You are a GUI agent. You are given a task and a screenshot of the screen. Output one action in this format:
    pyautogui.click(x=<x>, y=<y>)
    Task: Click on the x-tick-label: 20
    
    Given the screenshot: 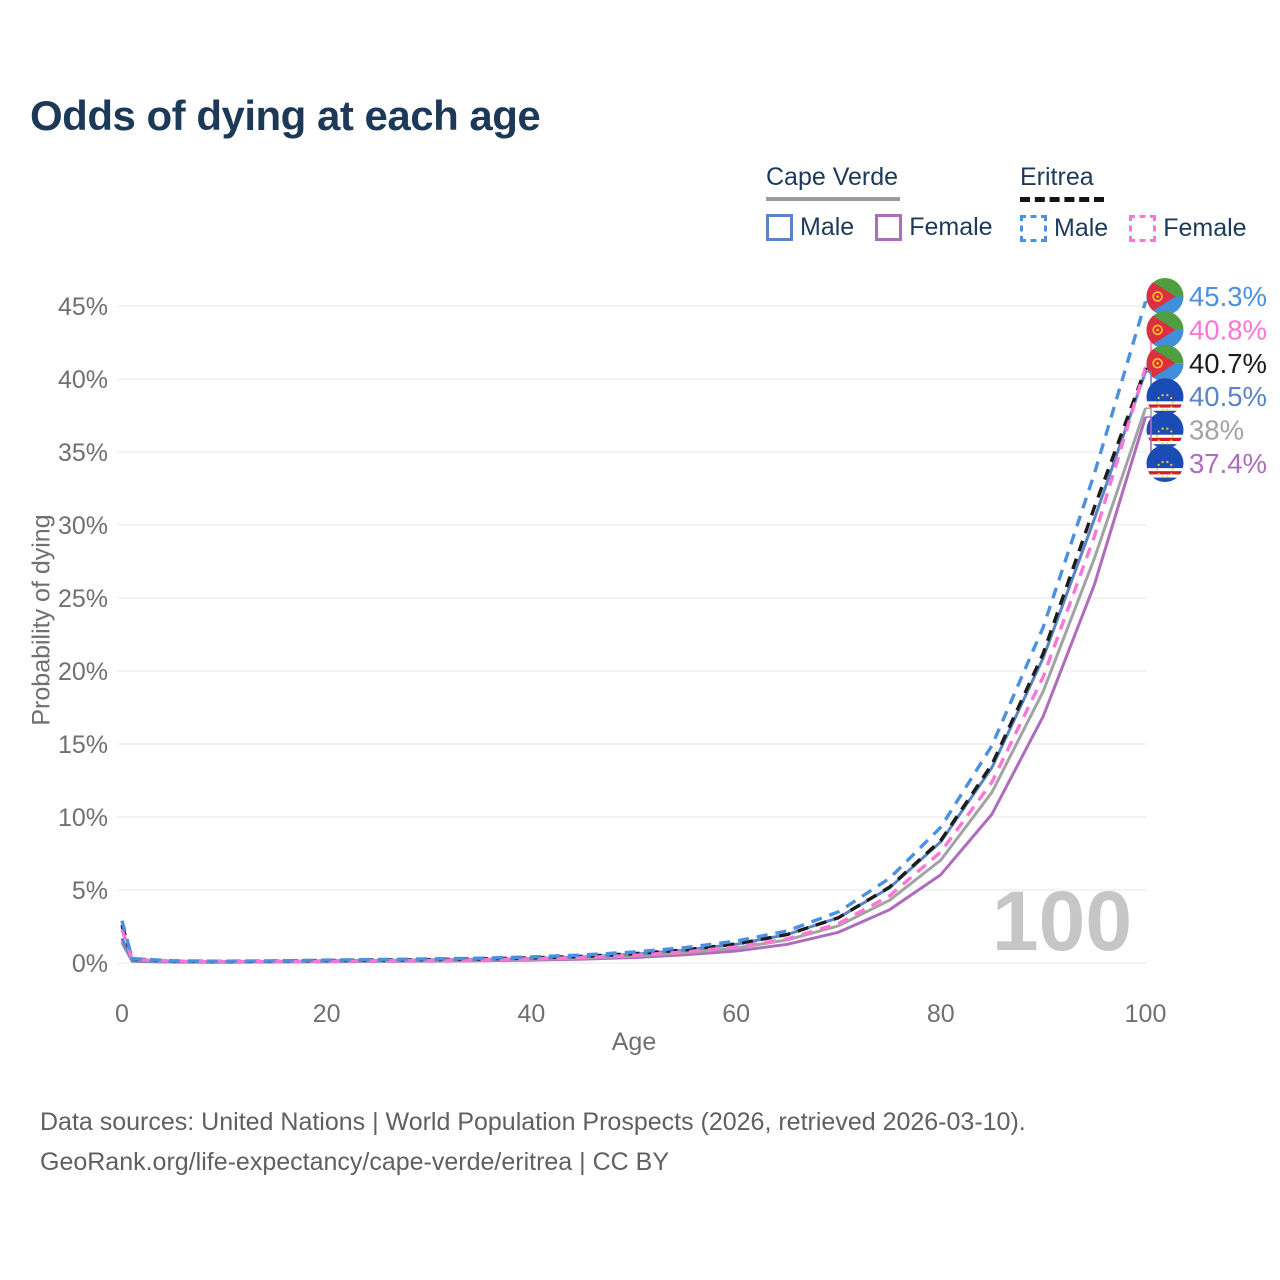 What is the action you would take?
    pyautogui.click(x=327, y=1014)
    